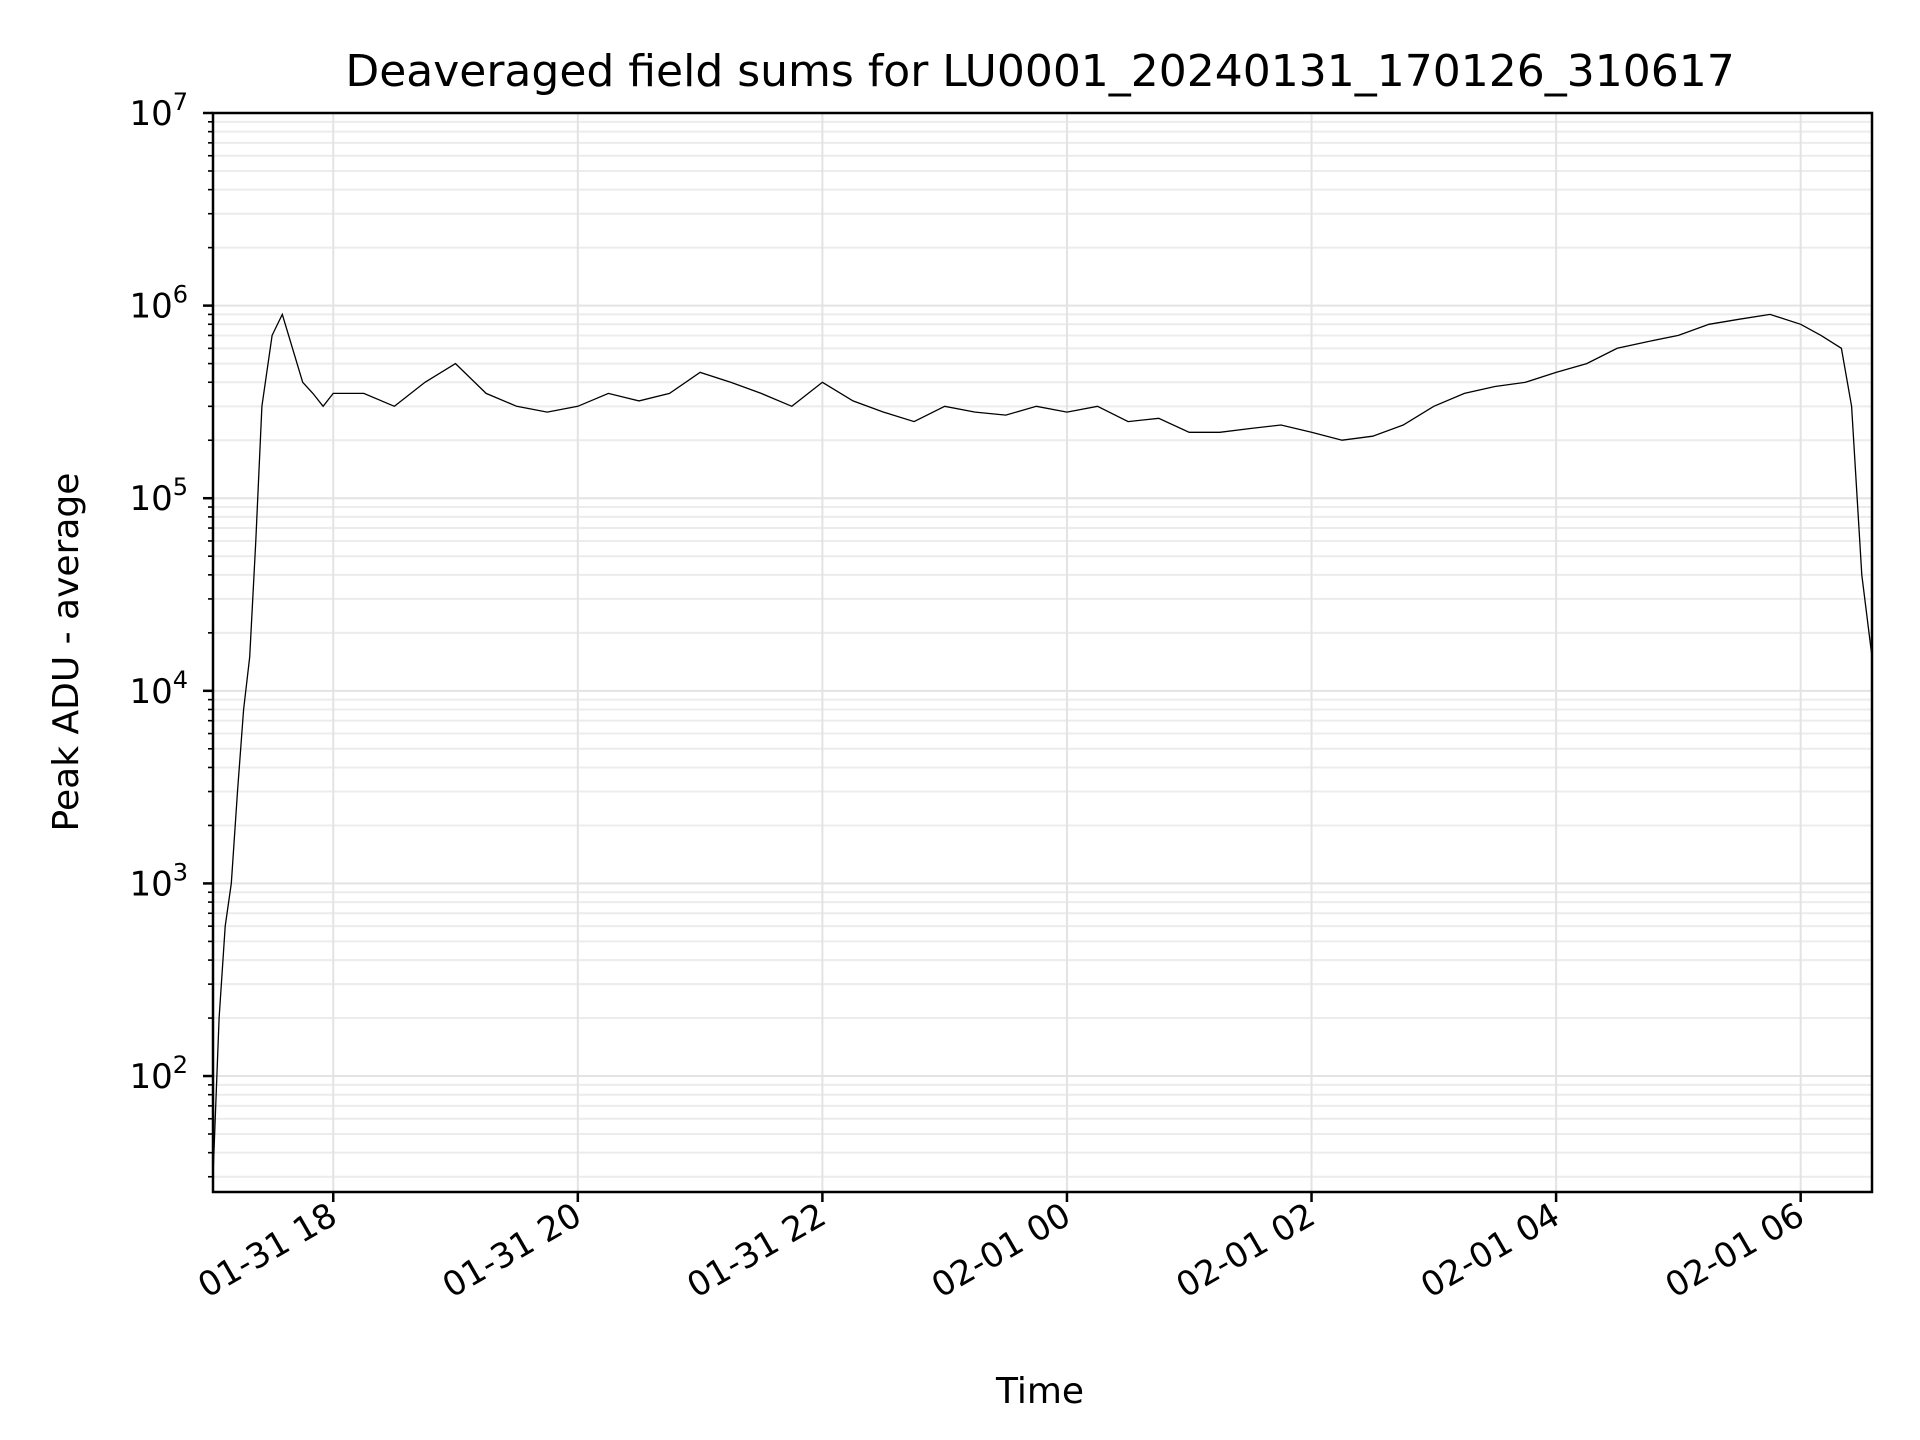 This screenshot has width=1920, height=1440. What do you see at coordinates (158, 496) in the screenshot?
I see `y-tick-label: 10⁵` at bounding box center [158, 496].